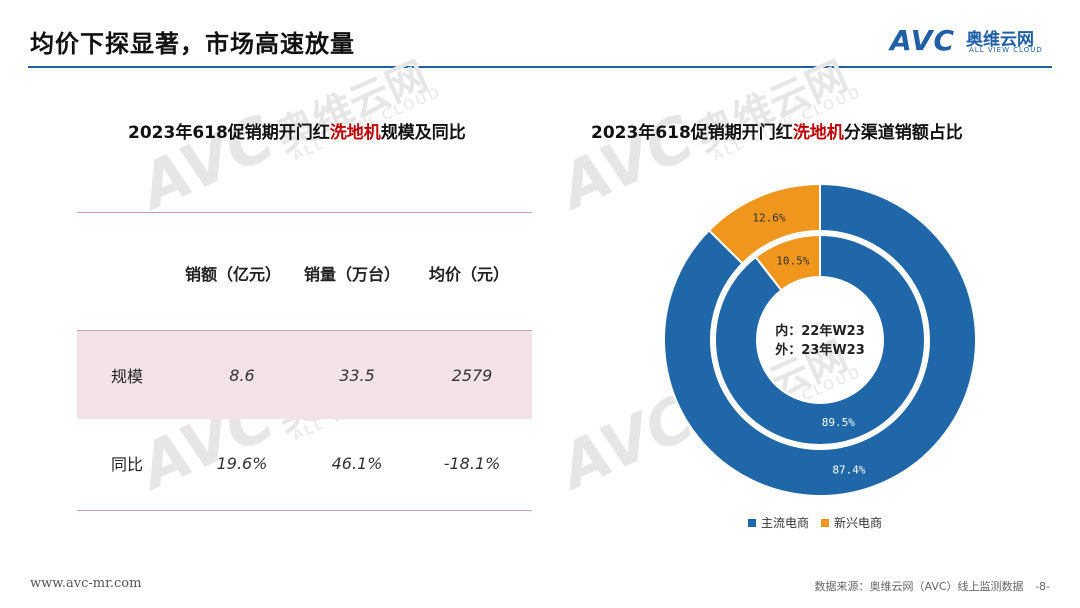 This screenshot has width=1080, height=608. What do you see at coordinates (127, 376) in the screenshot?
I see `row-label: 规模` at bounding box center [127, 376].